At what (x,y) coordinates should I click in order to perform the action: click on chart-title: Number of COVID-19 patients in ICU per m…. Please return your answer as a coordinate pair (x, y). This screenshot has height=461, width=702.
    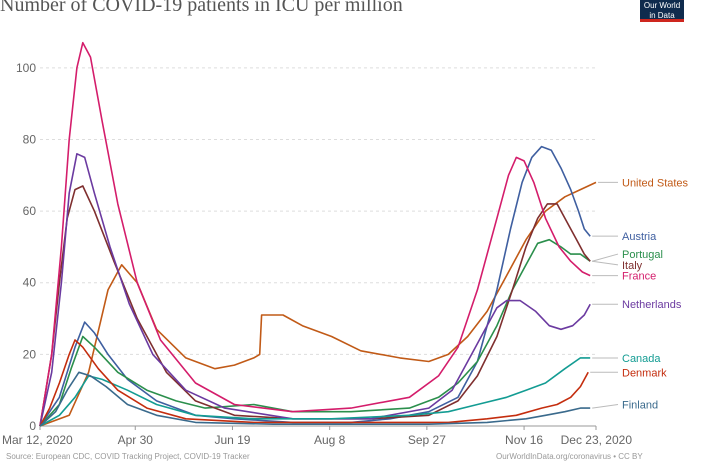
    Looking at the image, I should click on (201, 8).